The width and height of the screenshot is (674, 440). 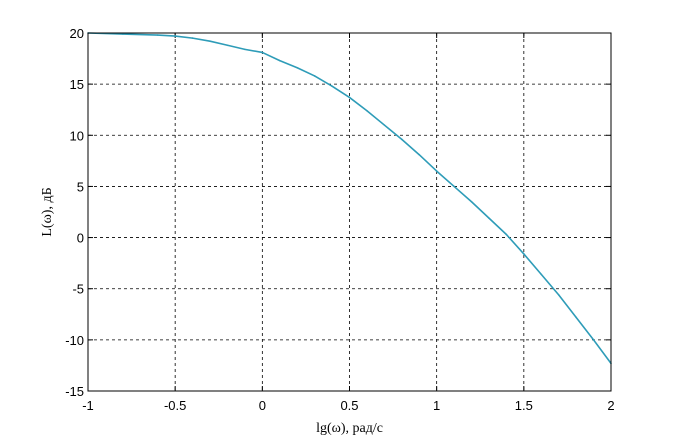 I want to click on x-tick-label: 2, so click(x=610, y=405).